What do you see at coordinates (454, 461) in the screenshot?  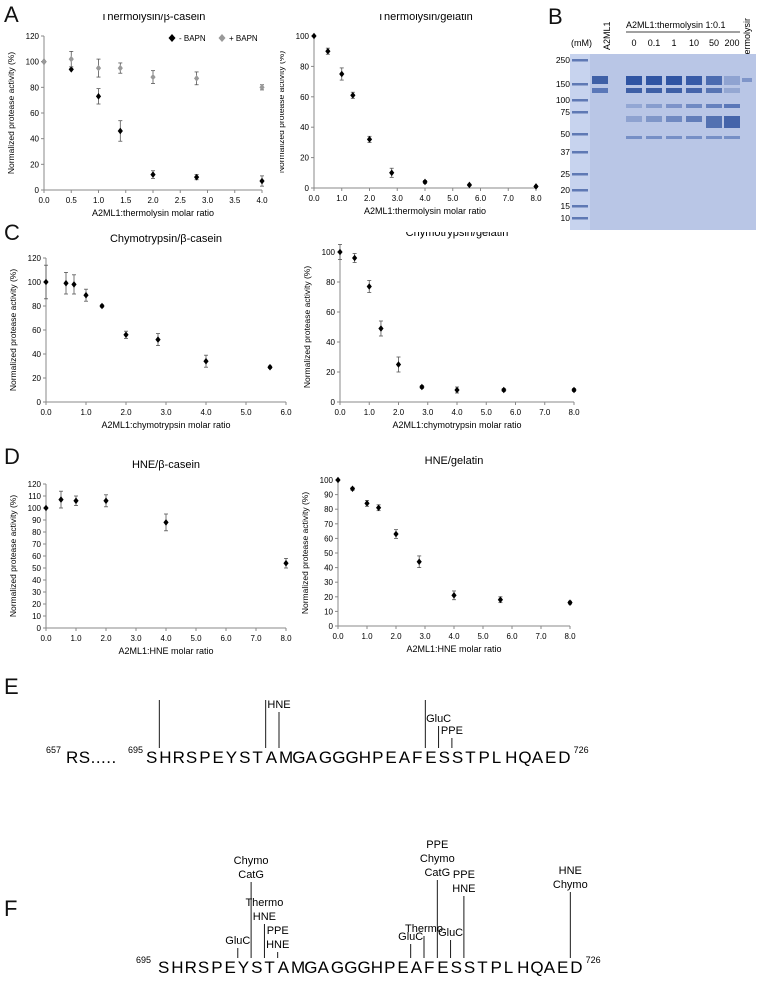 I see `chart-title: HNE/gelatin` at bounding box center [454, 461].